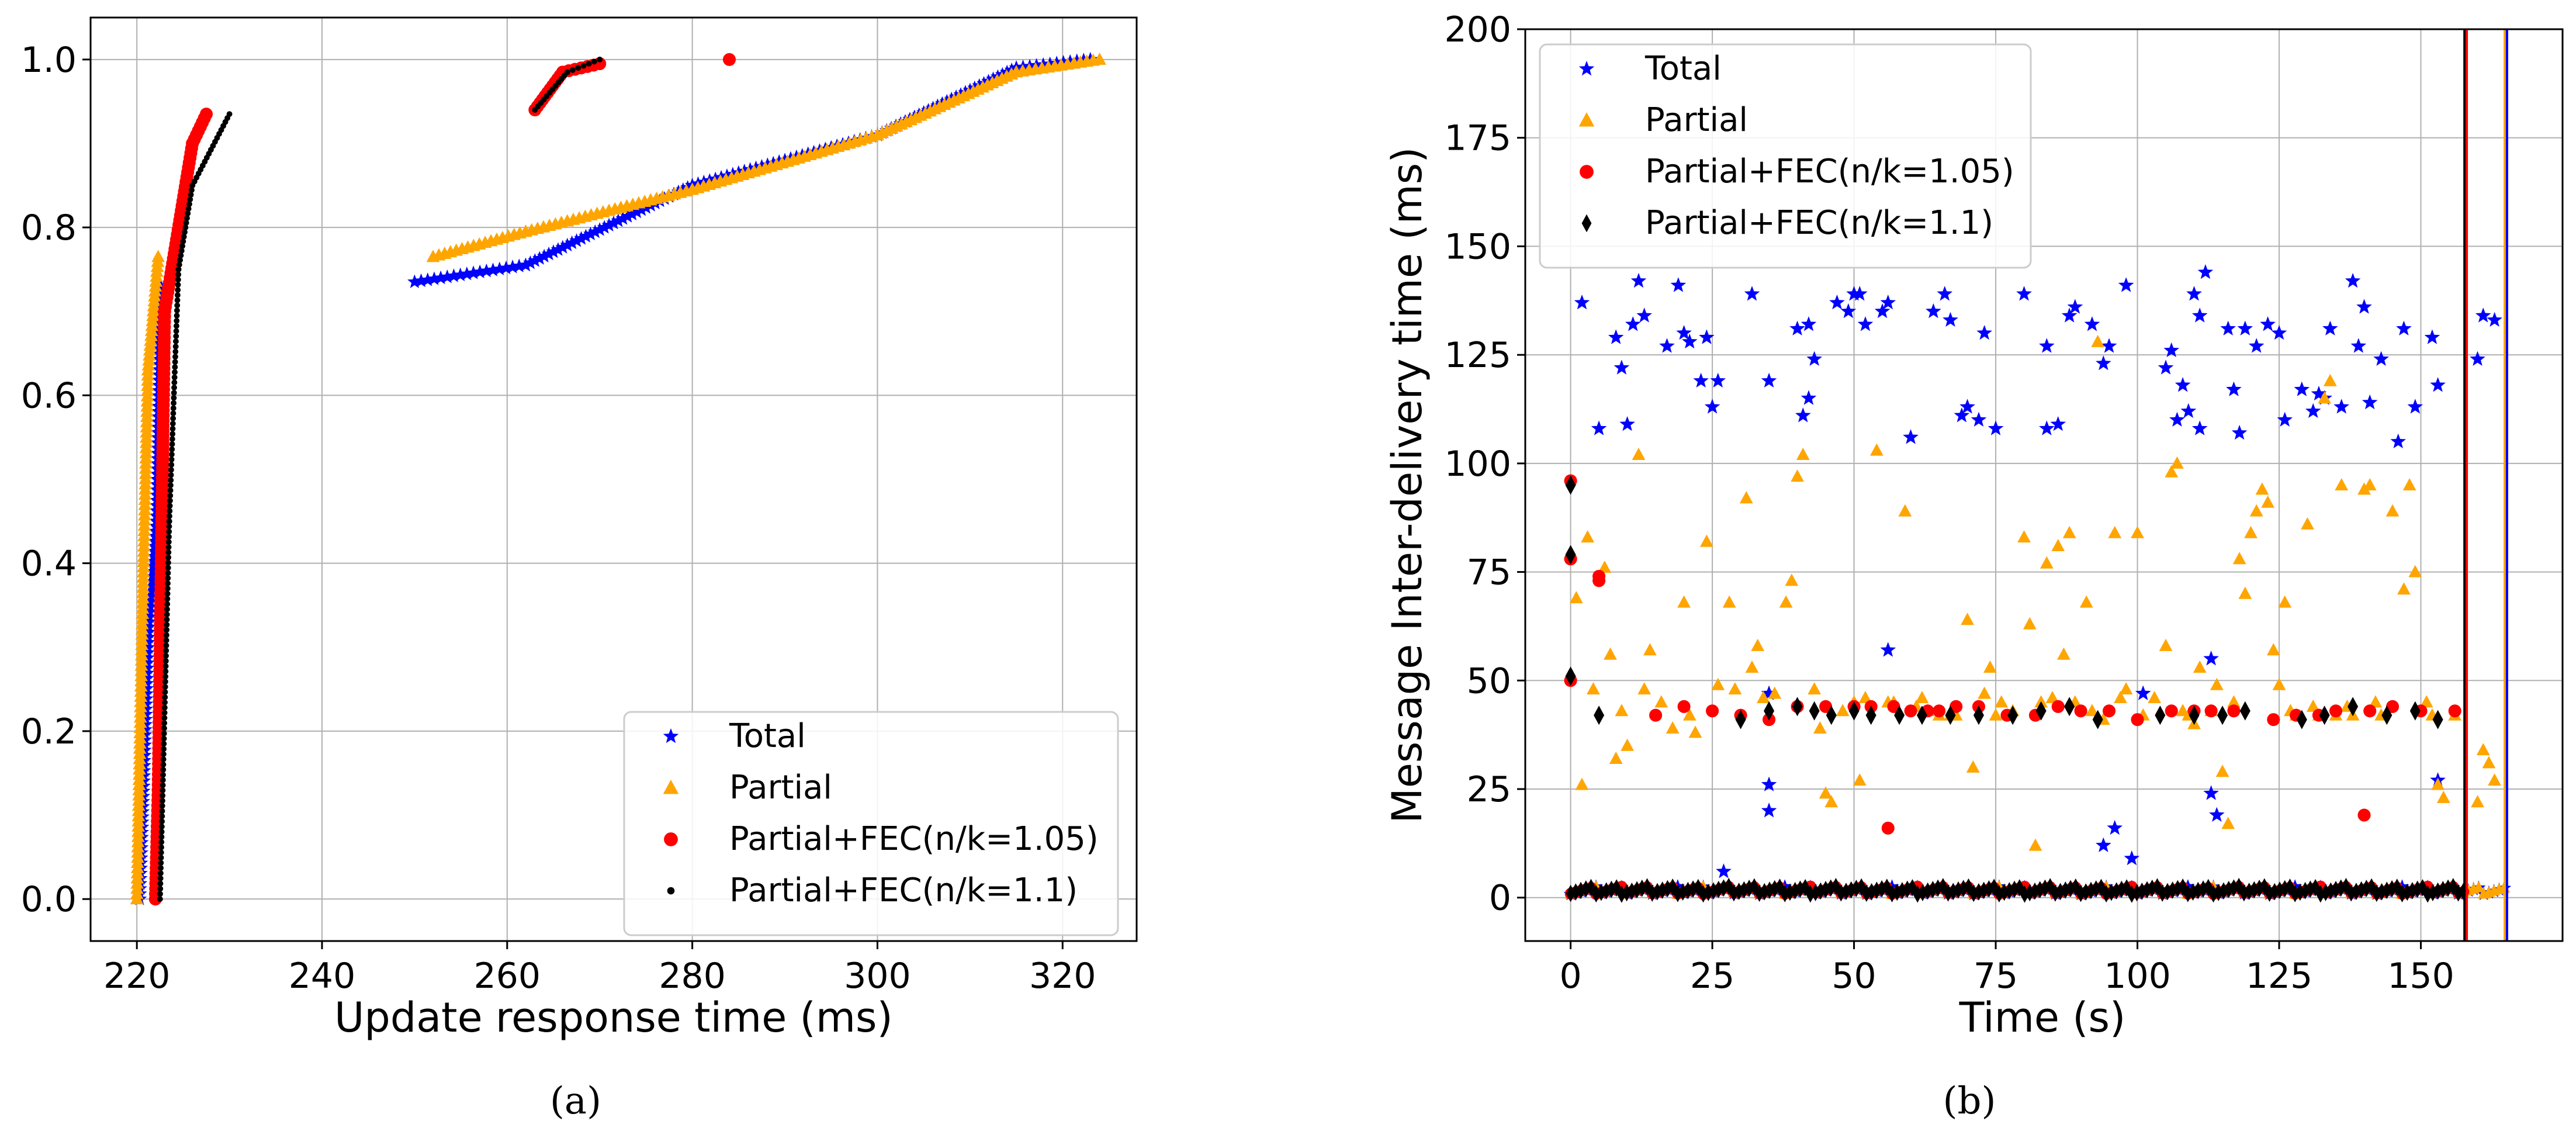 This screenshot has height=1138, width=2576. What do you see at coordinates (49, 899) in the screenshot?
I see `y-tick-label: 0.0` at bounding box center [49, 899].